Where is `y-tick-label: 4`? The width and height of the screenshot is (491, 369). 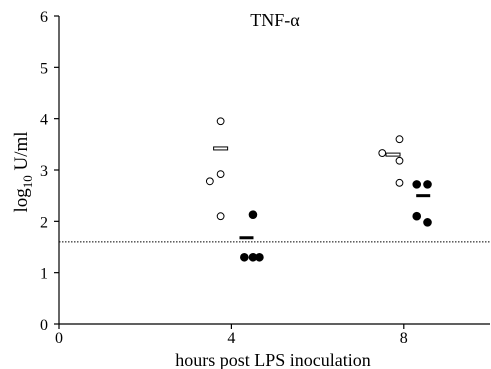
y-tick-label: 4 is located at coordinates (44, 120).